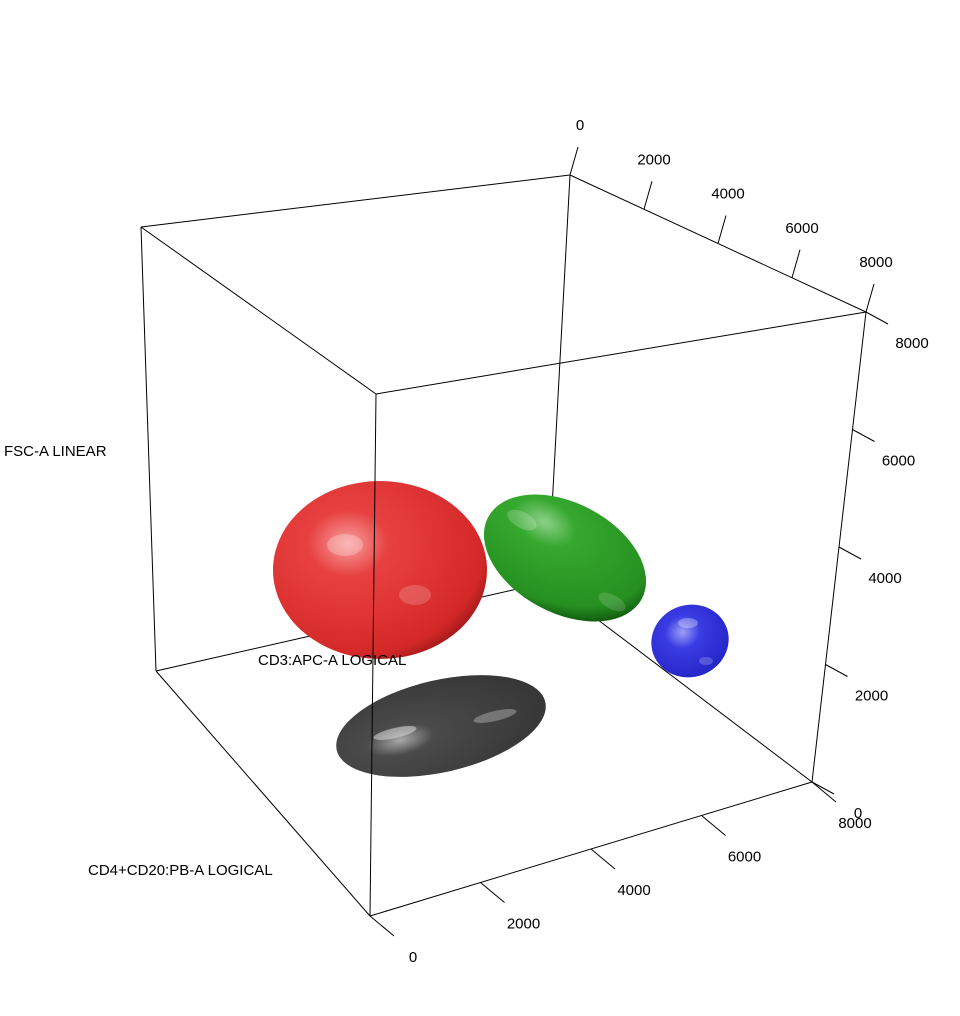  I want to click on ellipsoid-blue-body, so click(690, 641).